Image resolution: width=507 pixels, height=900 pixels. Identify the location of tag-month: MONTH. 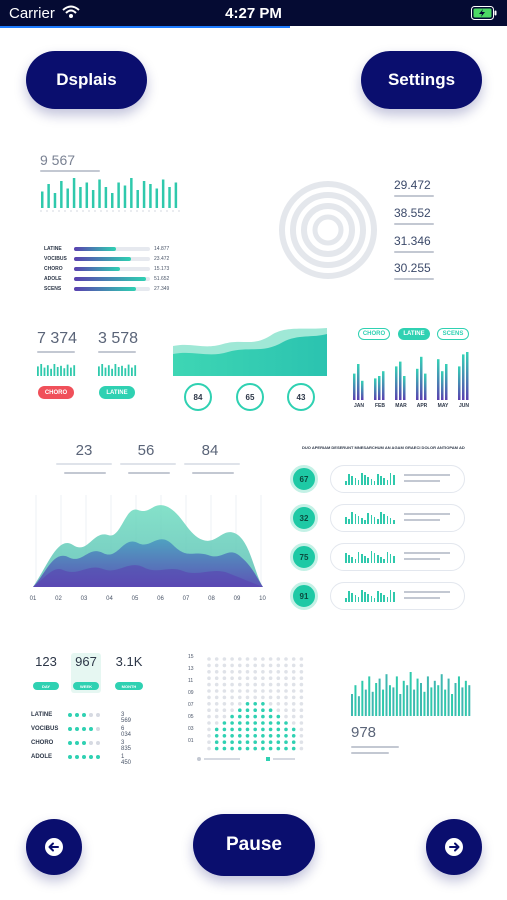
(129, 686).